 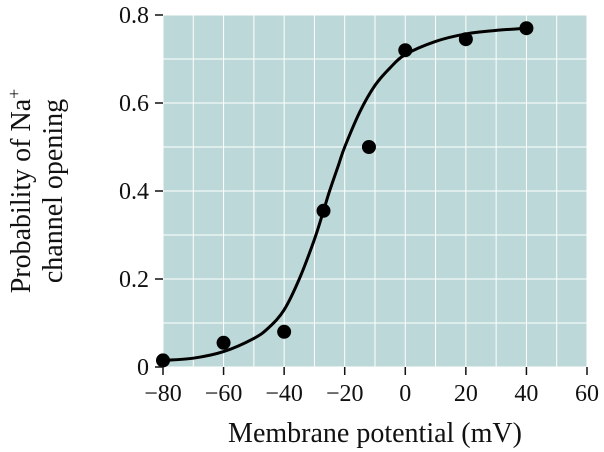 I want to click on svg-text: Probability of Na+, so click(x=20, y=191).